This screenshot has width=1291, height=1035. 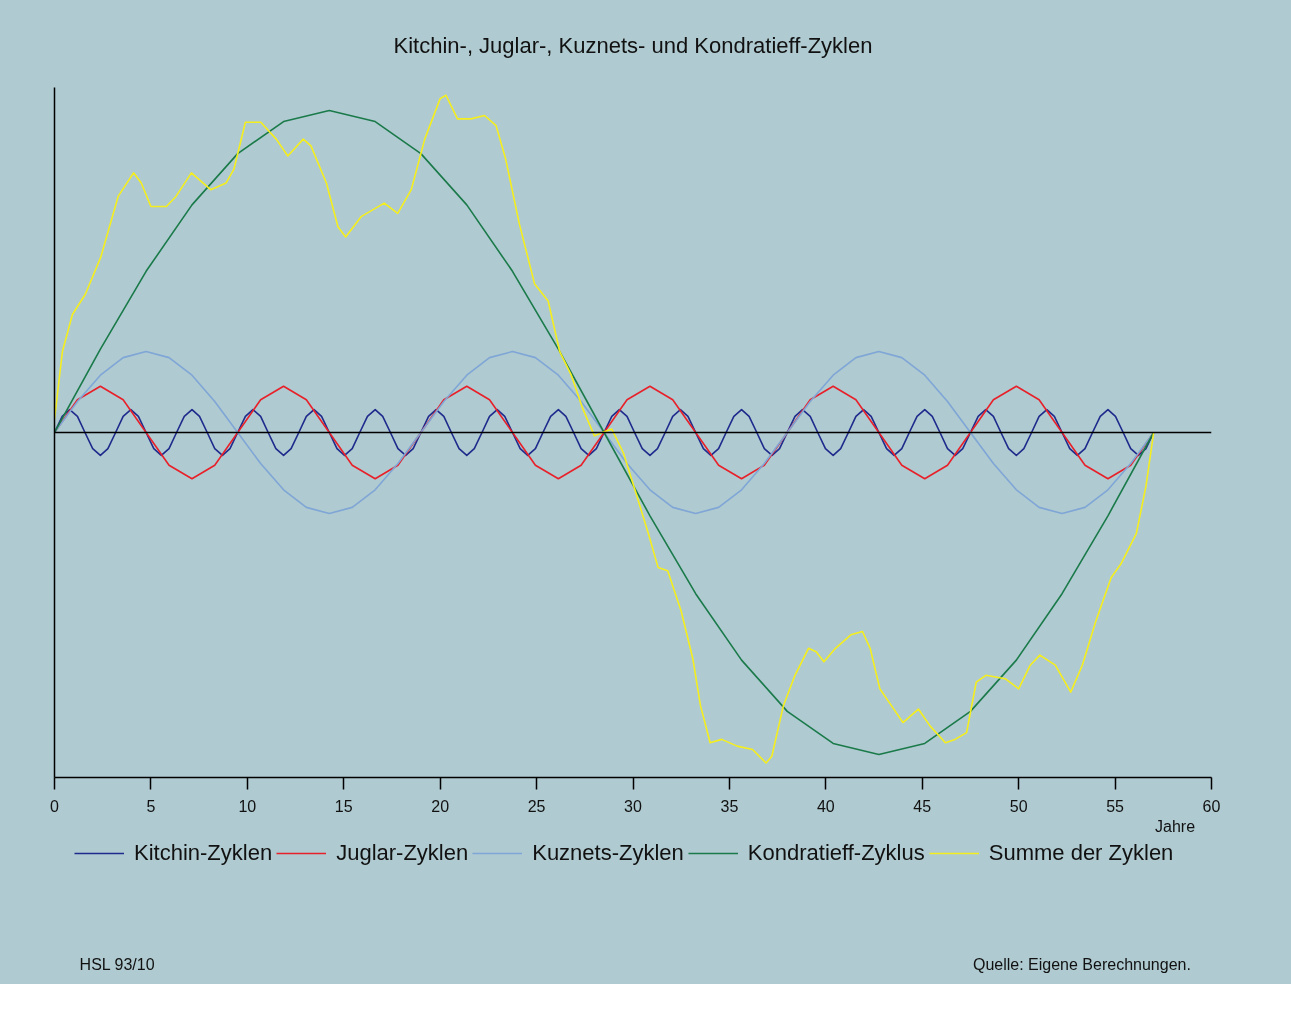 What do you see at coordinates (203, 853) in the screenshot?
I see `legend-label: Kitchin-Zyklen` at bounding box center [203, 853].